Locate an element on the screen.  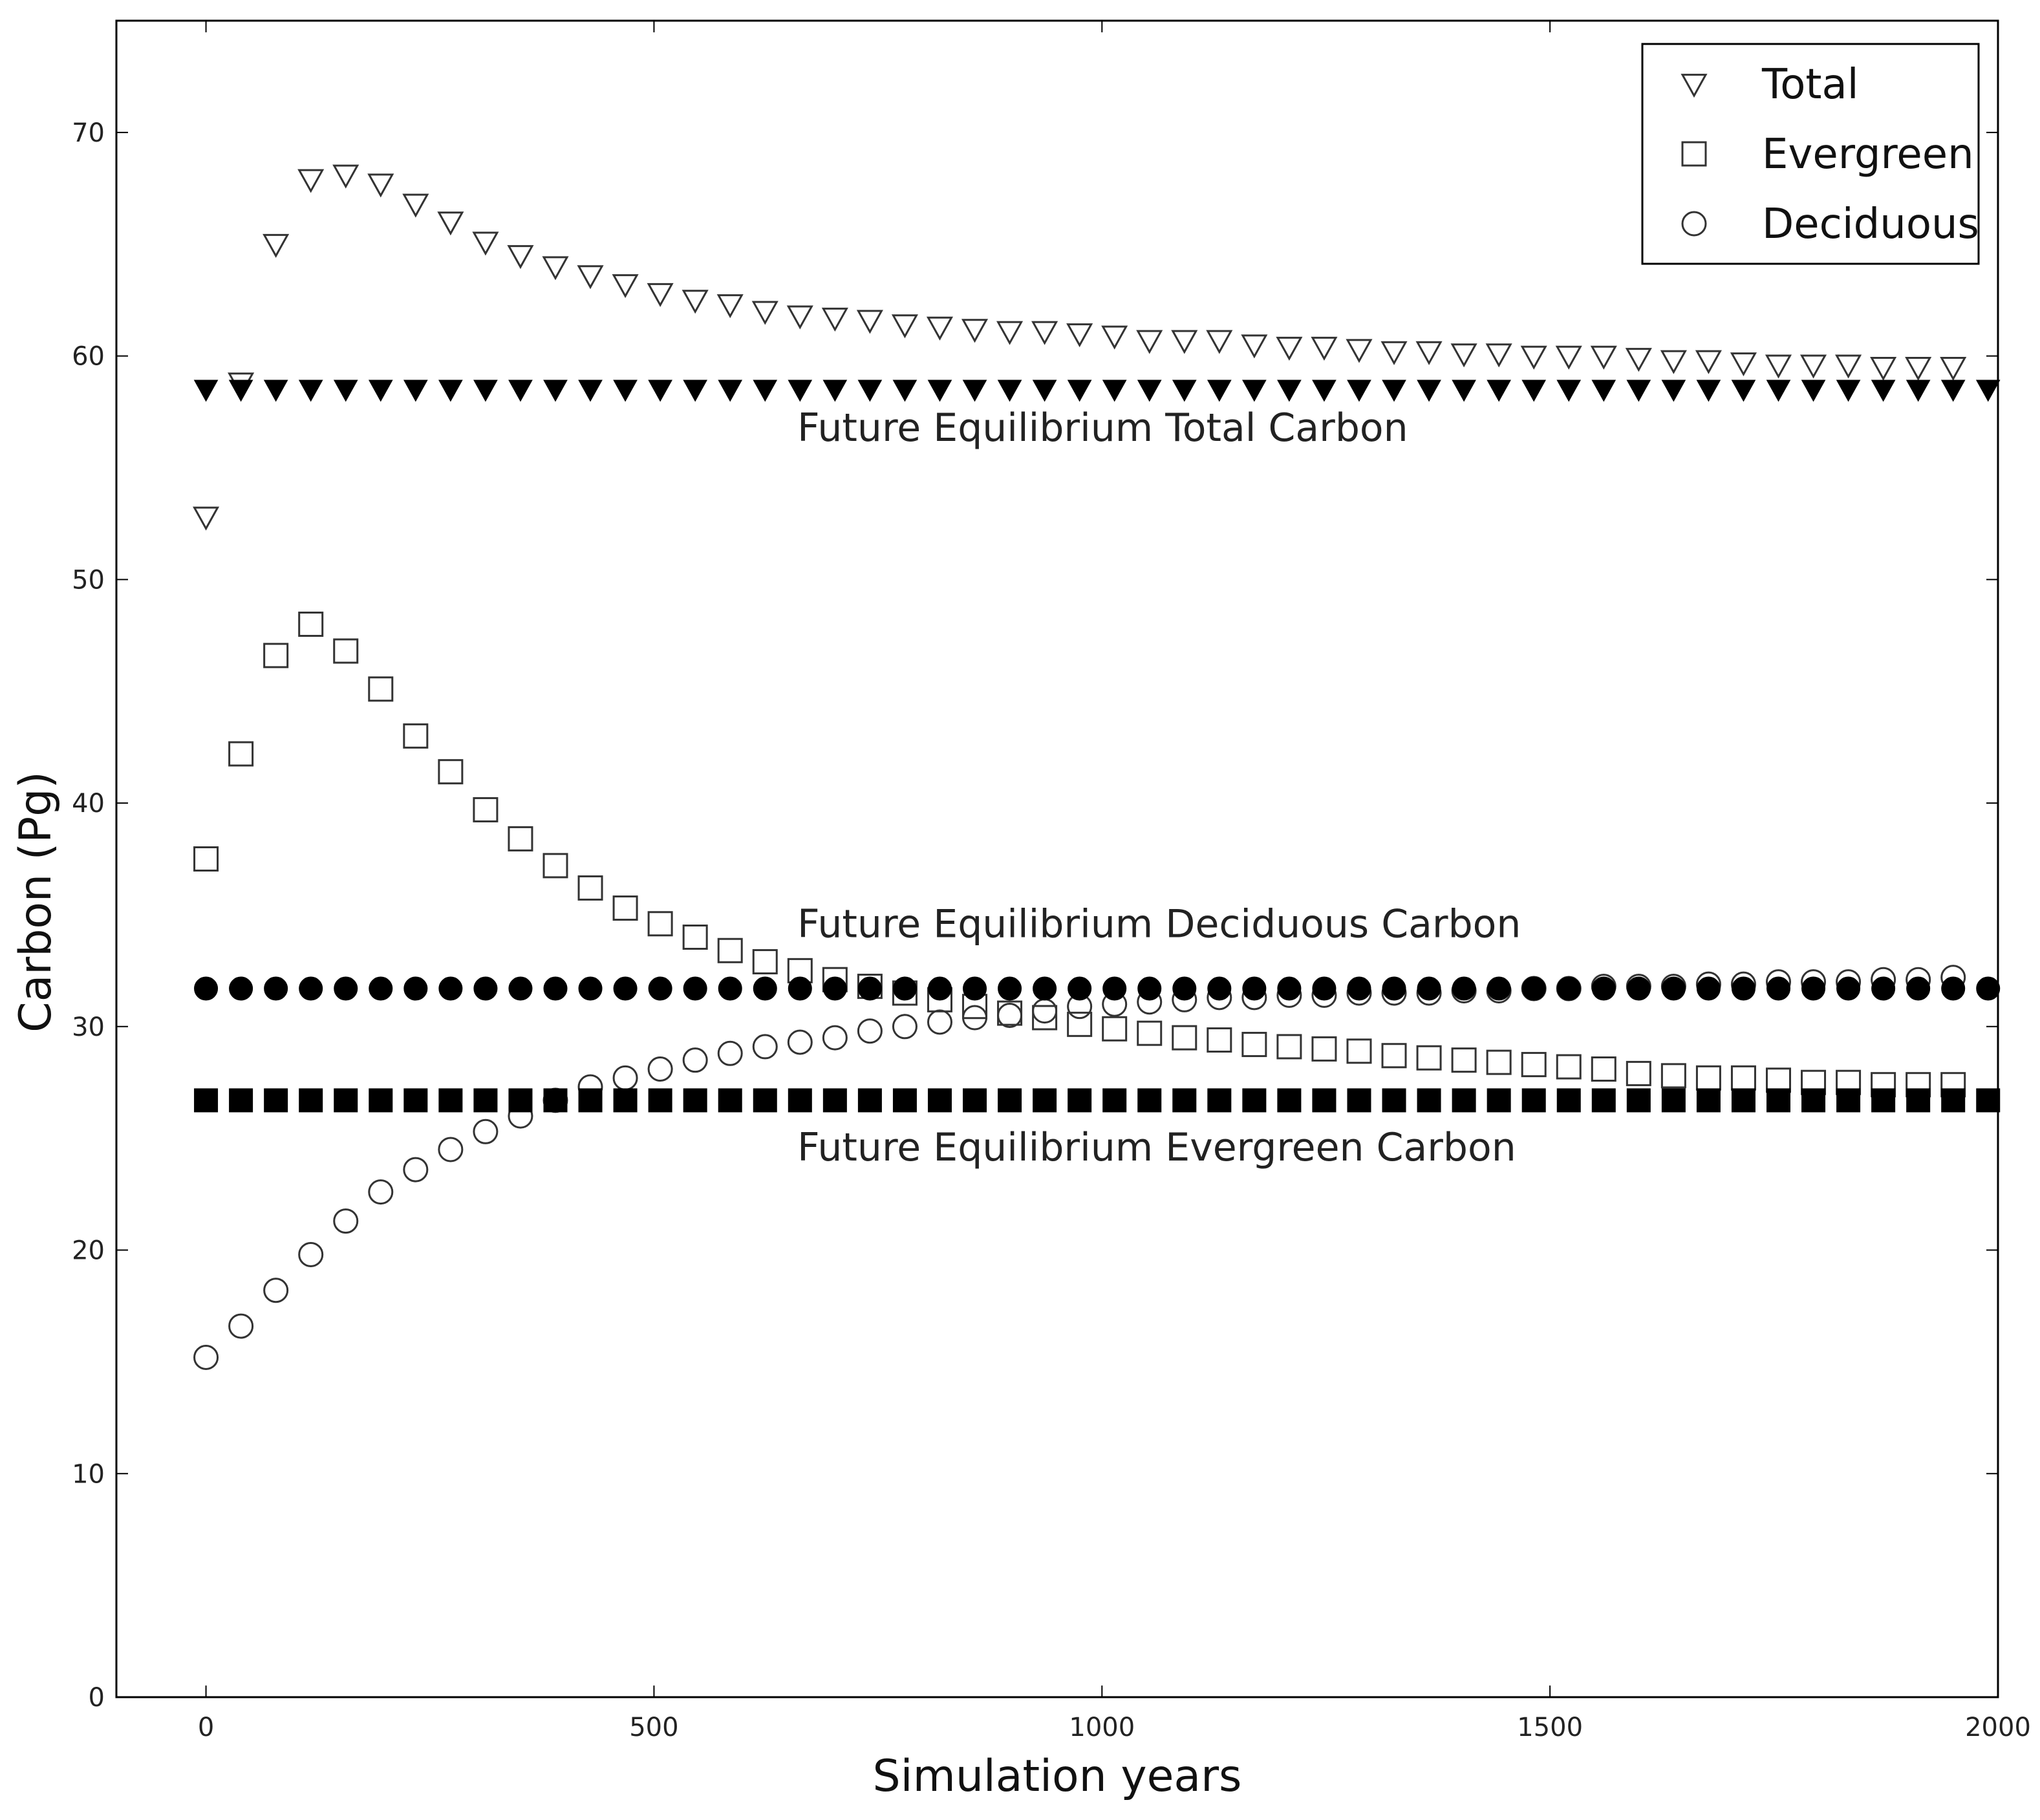
y-tick-label: 60 is located at coordinates (89, 357).